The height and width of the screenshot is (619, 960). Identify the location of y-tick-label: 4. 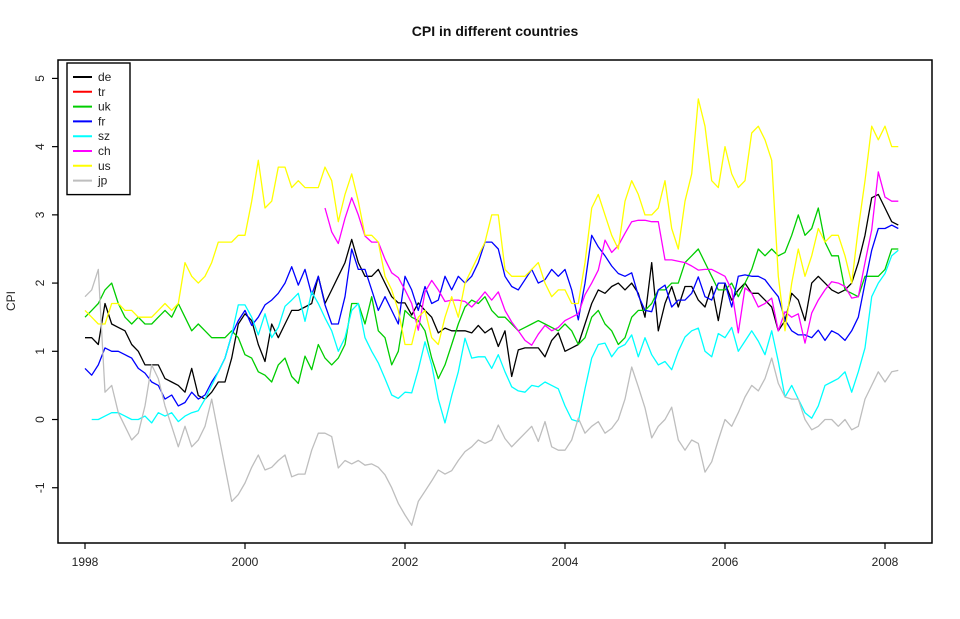
(40, 146).